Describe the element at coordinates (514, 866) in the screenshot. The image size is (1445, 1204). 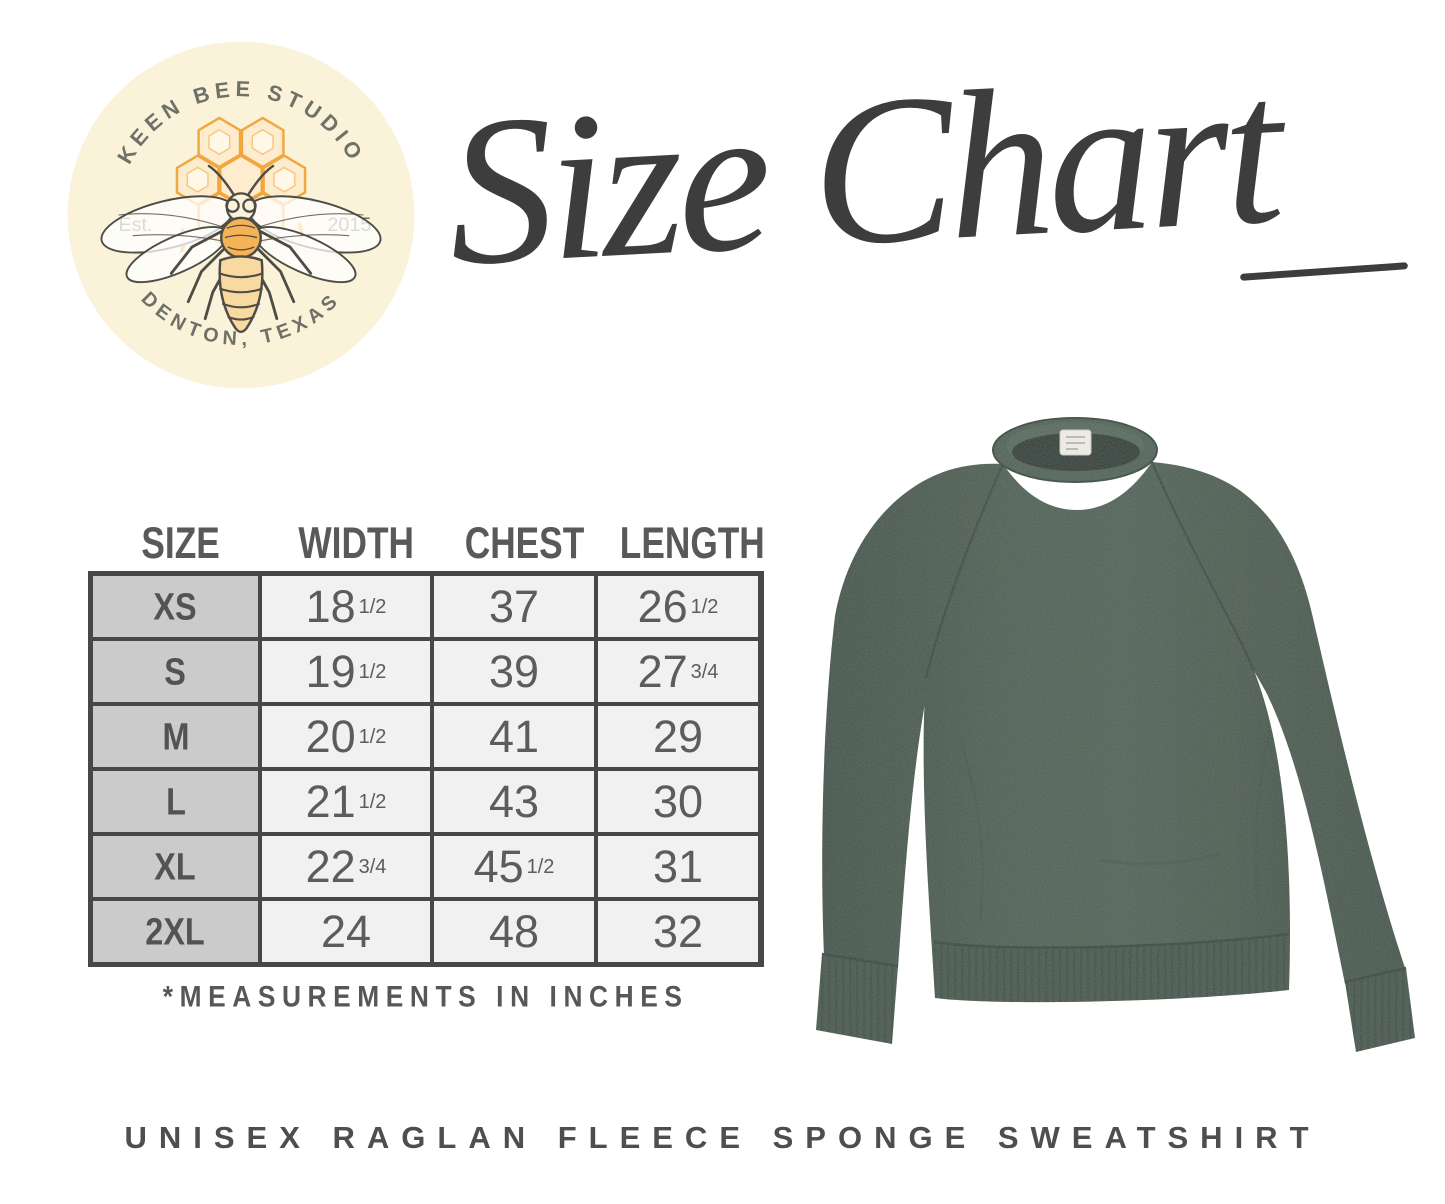
I see `measurement-cell: 45 1/2` at that location.